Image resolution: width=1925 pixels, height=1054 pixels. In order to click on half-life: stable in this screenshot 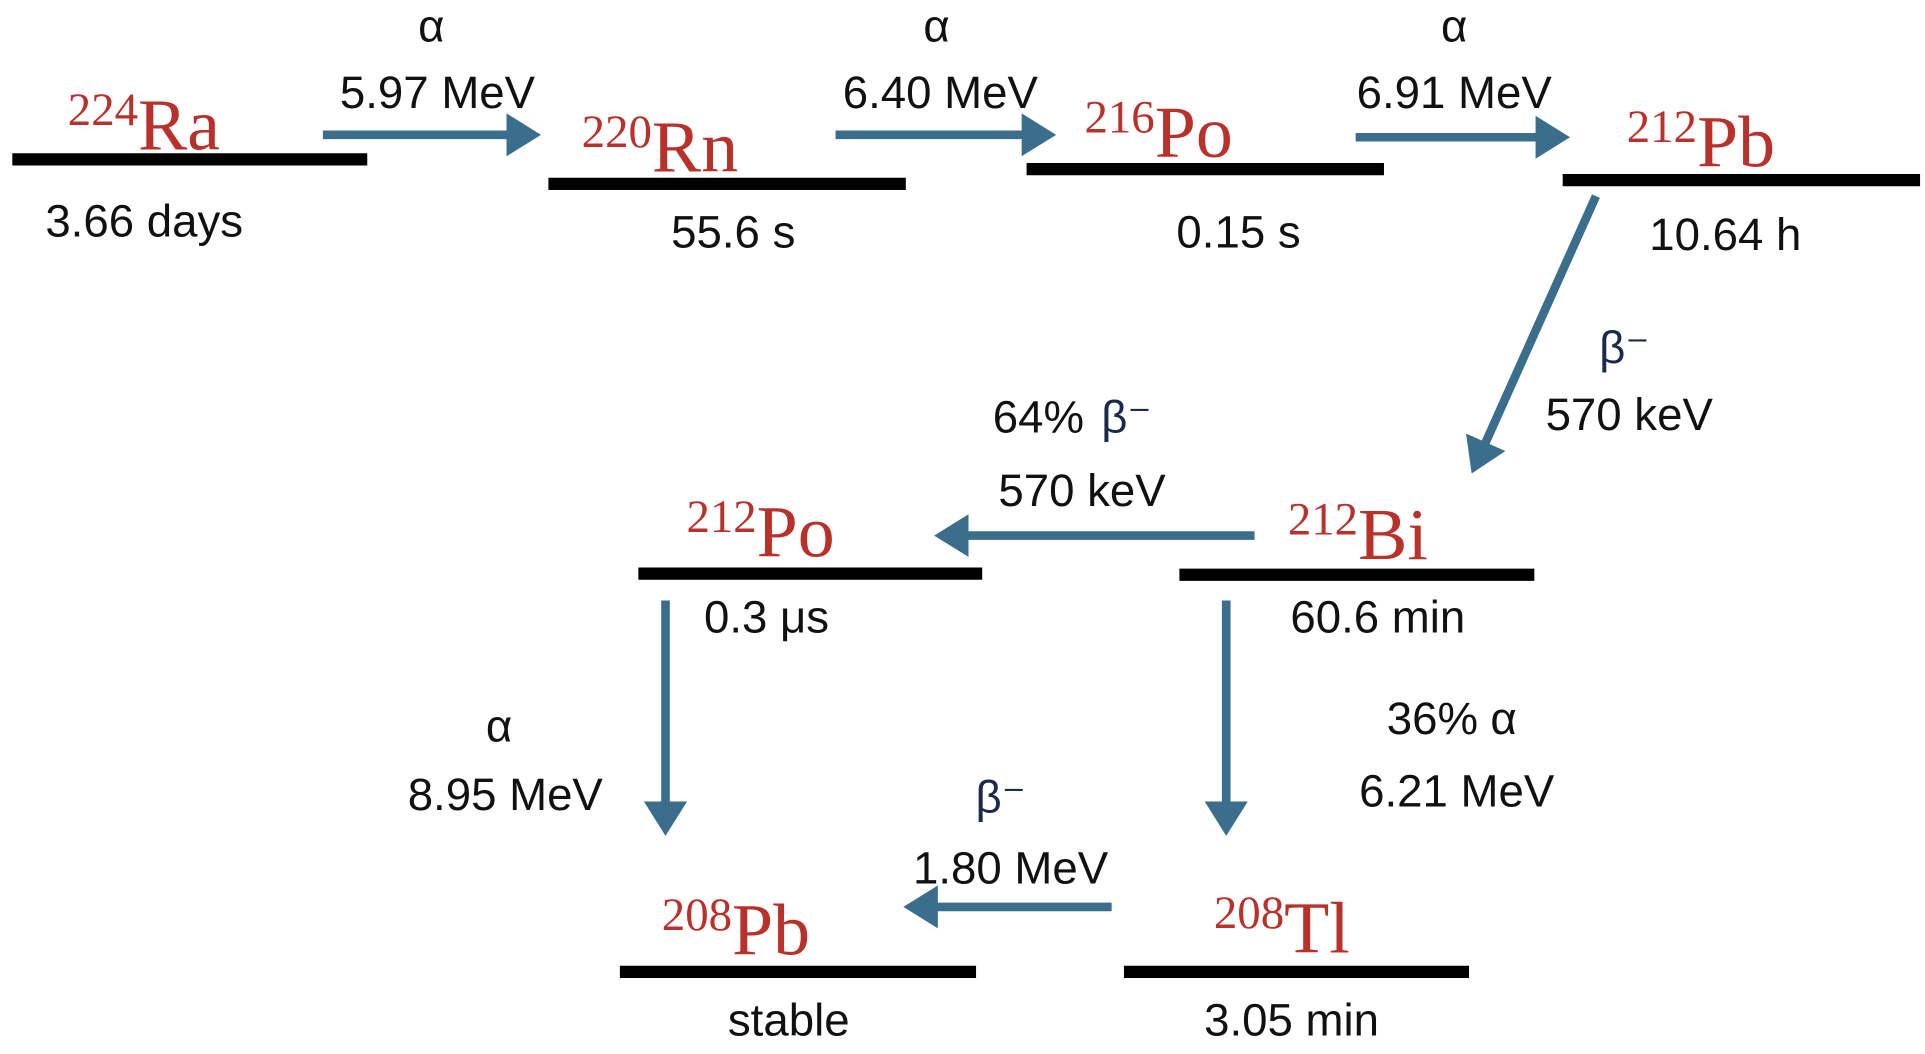, I will do `click(789, 1020)`.